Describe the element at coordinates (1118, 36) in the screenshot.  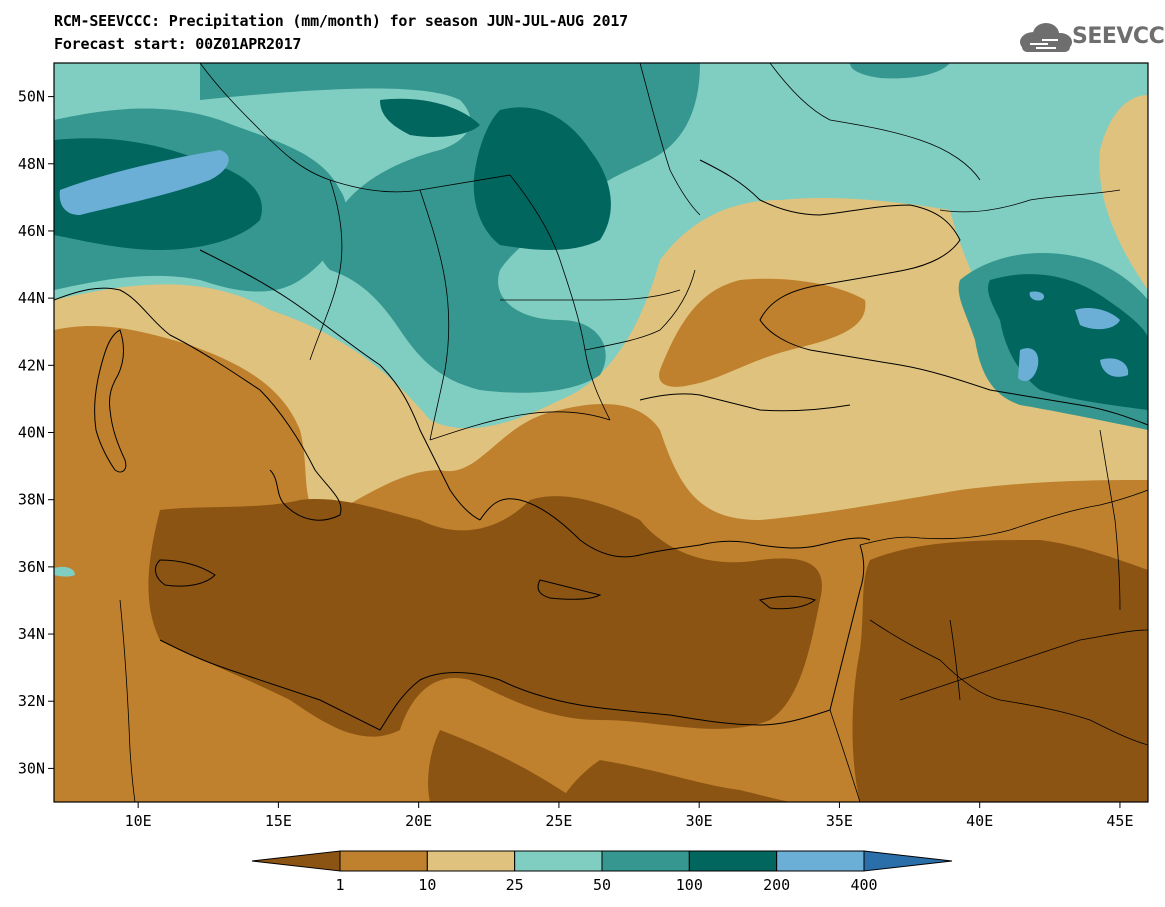
I see `seevccc-logo: SEEVCCC` at that location.